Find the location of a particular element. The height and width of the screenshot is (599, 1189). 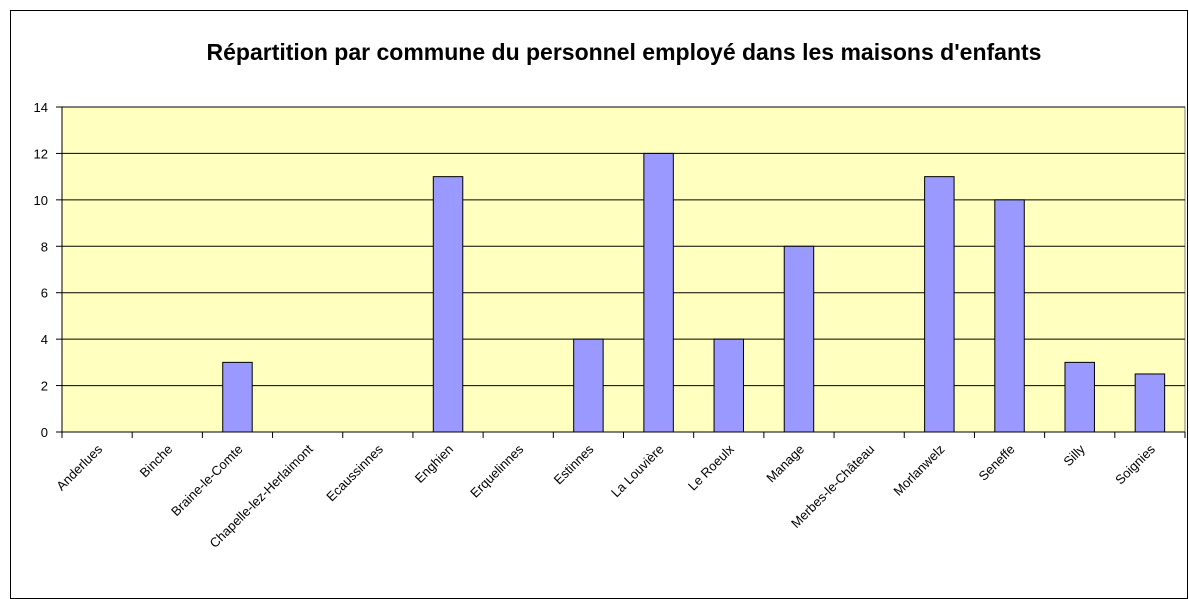

y-tick-label: 0 is located at coordinates (44, 432).